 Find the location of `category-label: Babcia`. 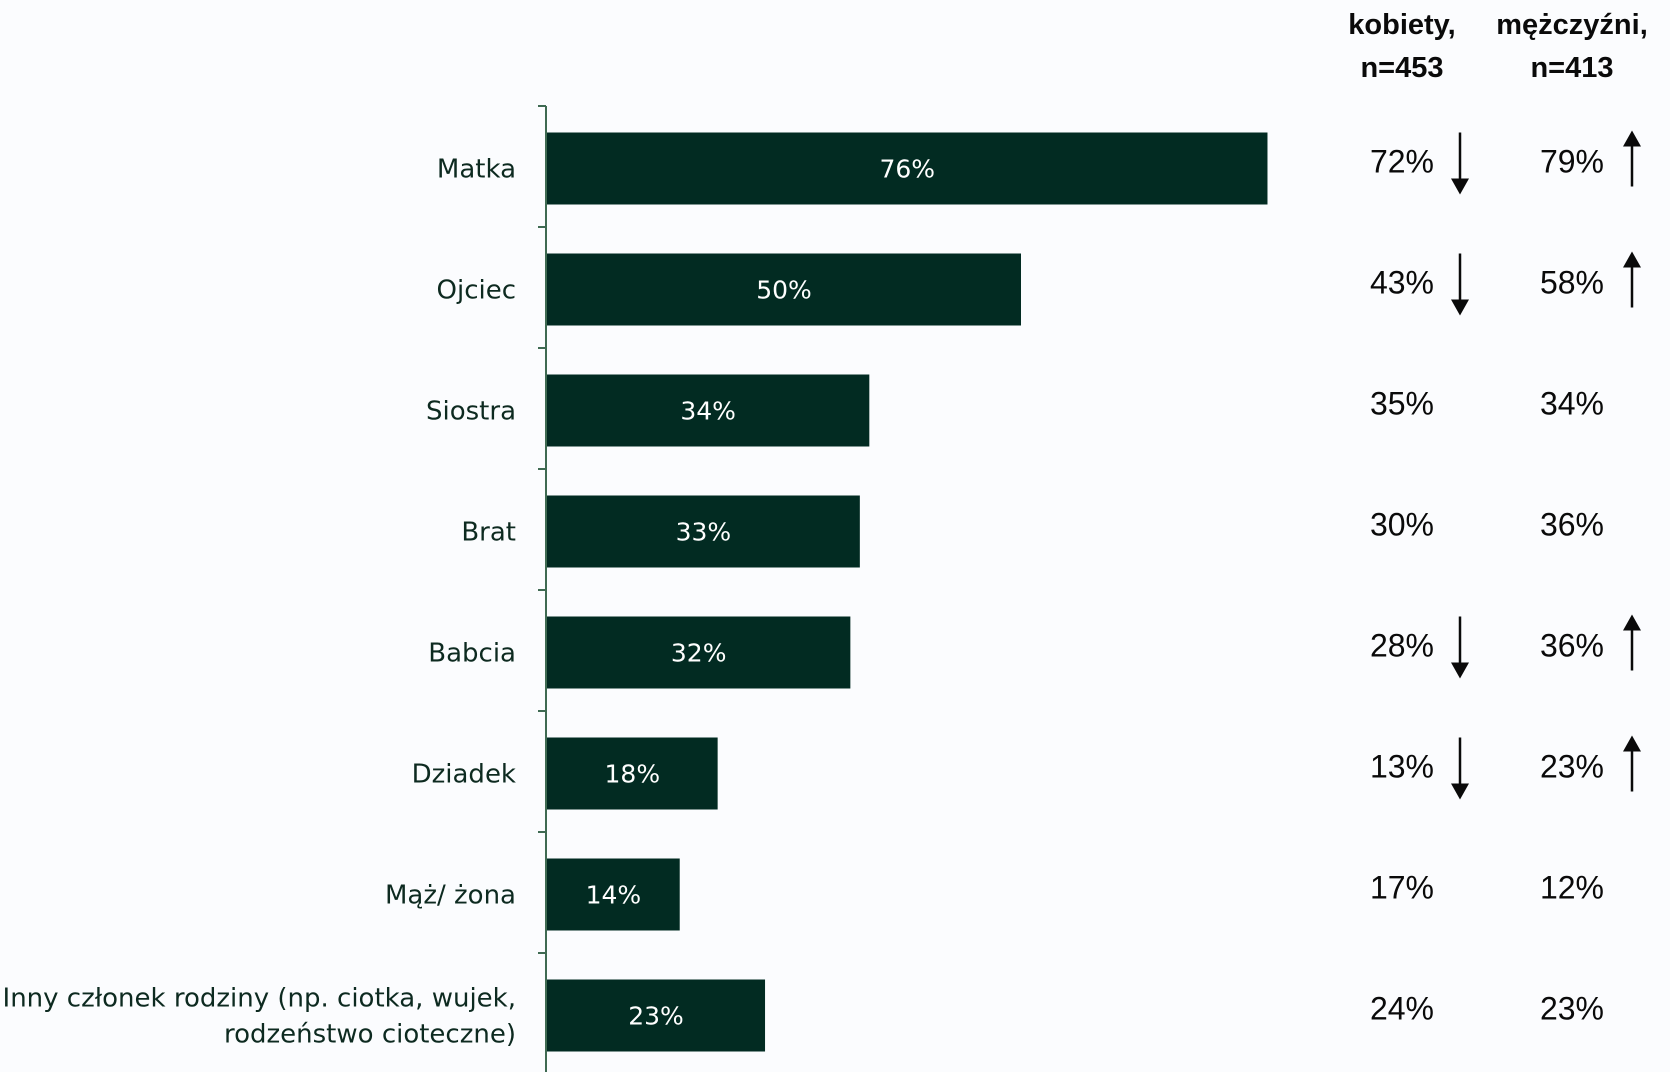

category-label: Babcia is located at coordinates (472, 654).